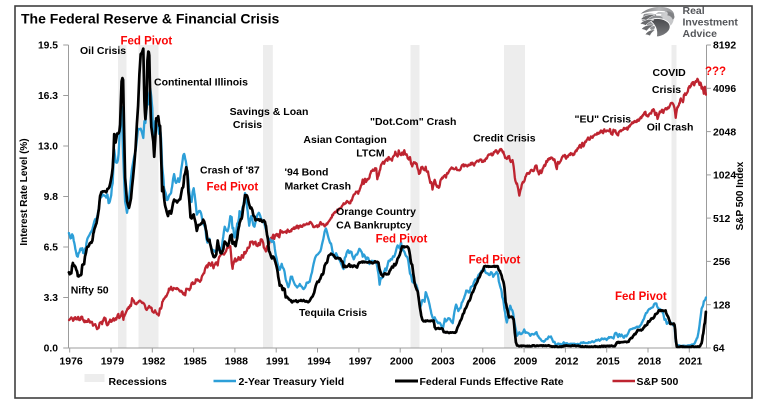 The height and width of the screenshot is (417, 763). Describe the element at coordinates (567, 362) in the screenshot. I see `svg-text: 2012` at that location.